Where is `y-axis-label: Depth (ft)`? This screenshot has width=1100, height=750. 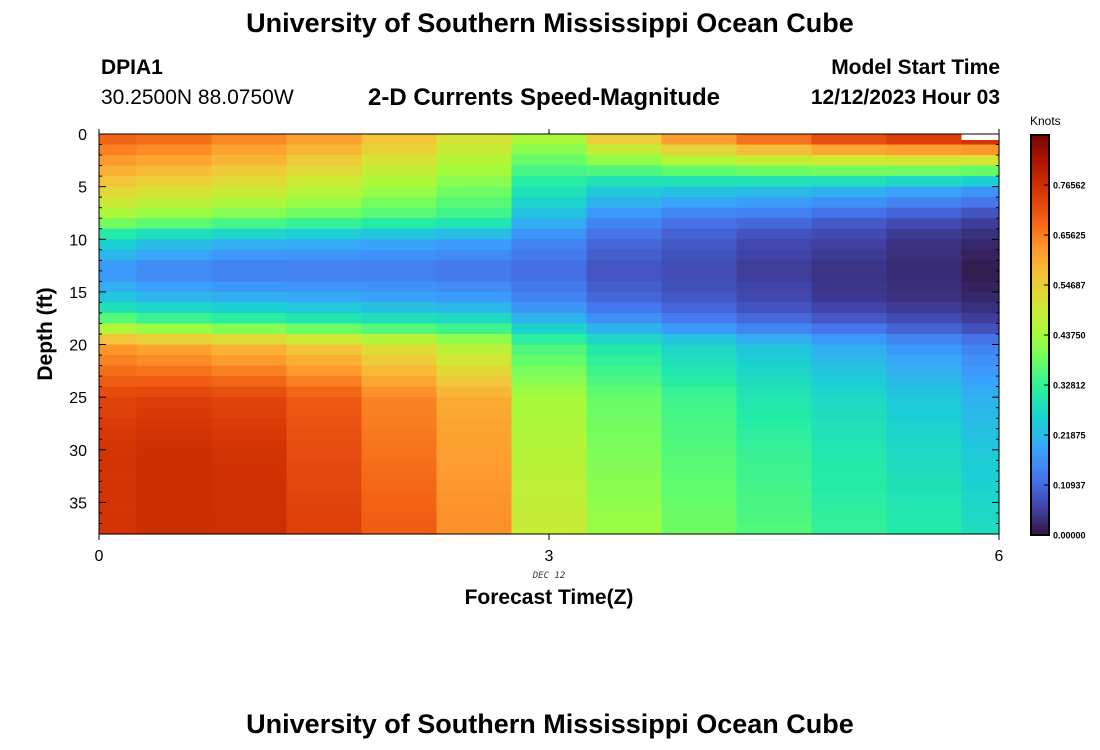 y-axis-label: Depth (ft) is located at coordinates (45, 333).